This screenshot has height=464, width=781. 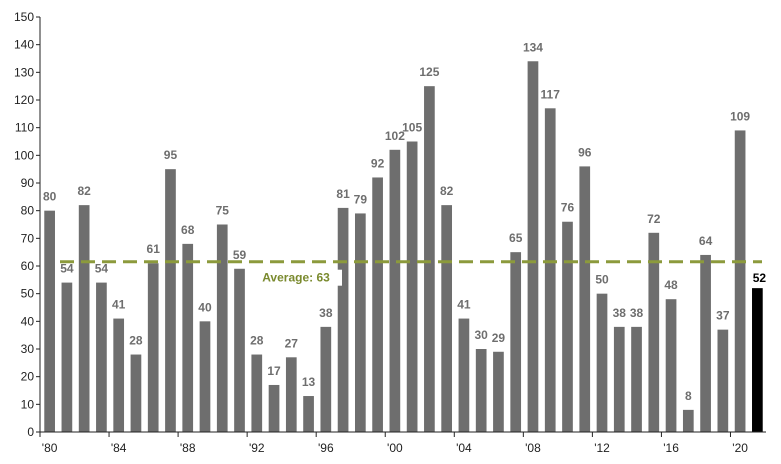 What do you see at coordinates (585, 299) in the screenshot?
I see `bar-2011` at bounding box center [585, 299].